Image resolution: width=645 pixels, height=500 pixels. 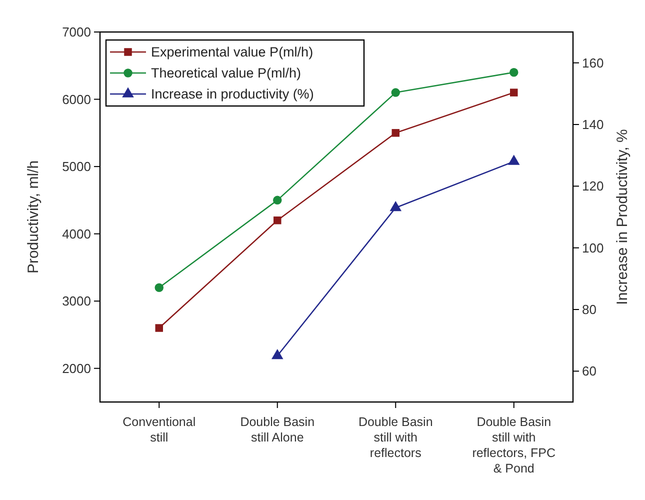 I want to click on legend-label: Experimental value P(ml/h), so click(x=232, y=52).